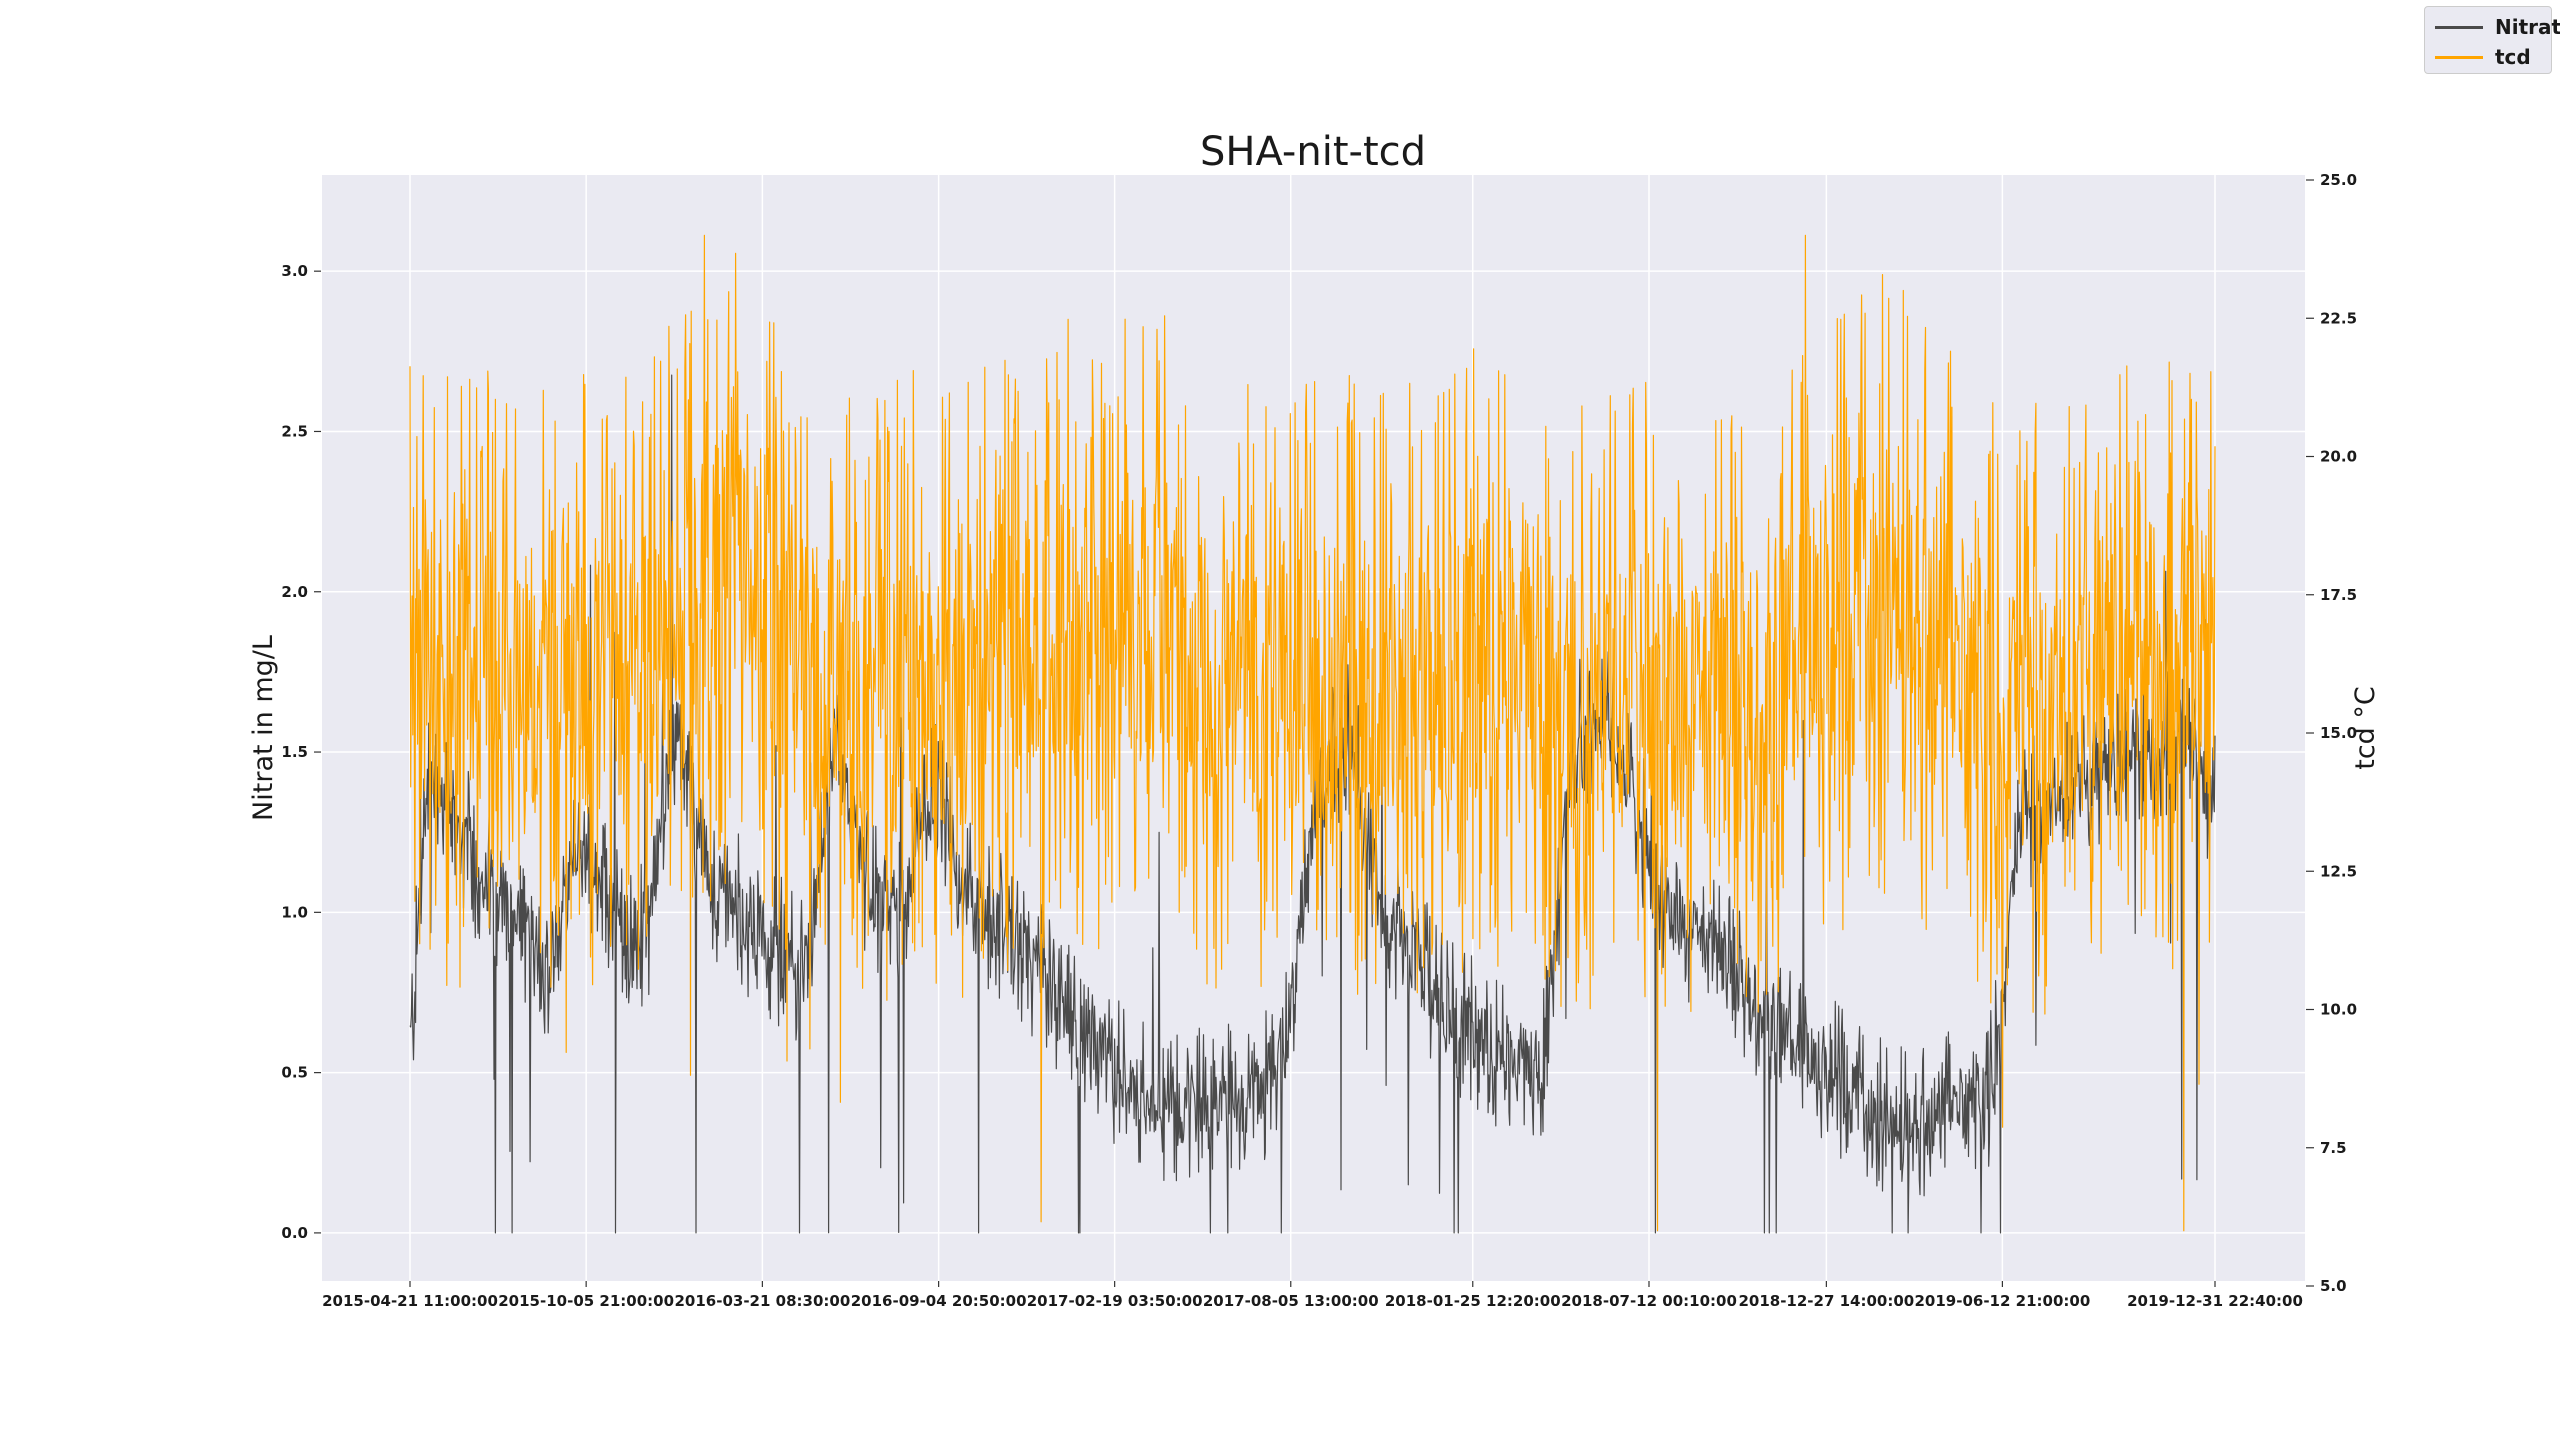 The height and width of the screenshot is (1440, 2560). I want to click on legend-swatch-tcd, so click(2459, 57).